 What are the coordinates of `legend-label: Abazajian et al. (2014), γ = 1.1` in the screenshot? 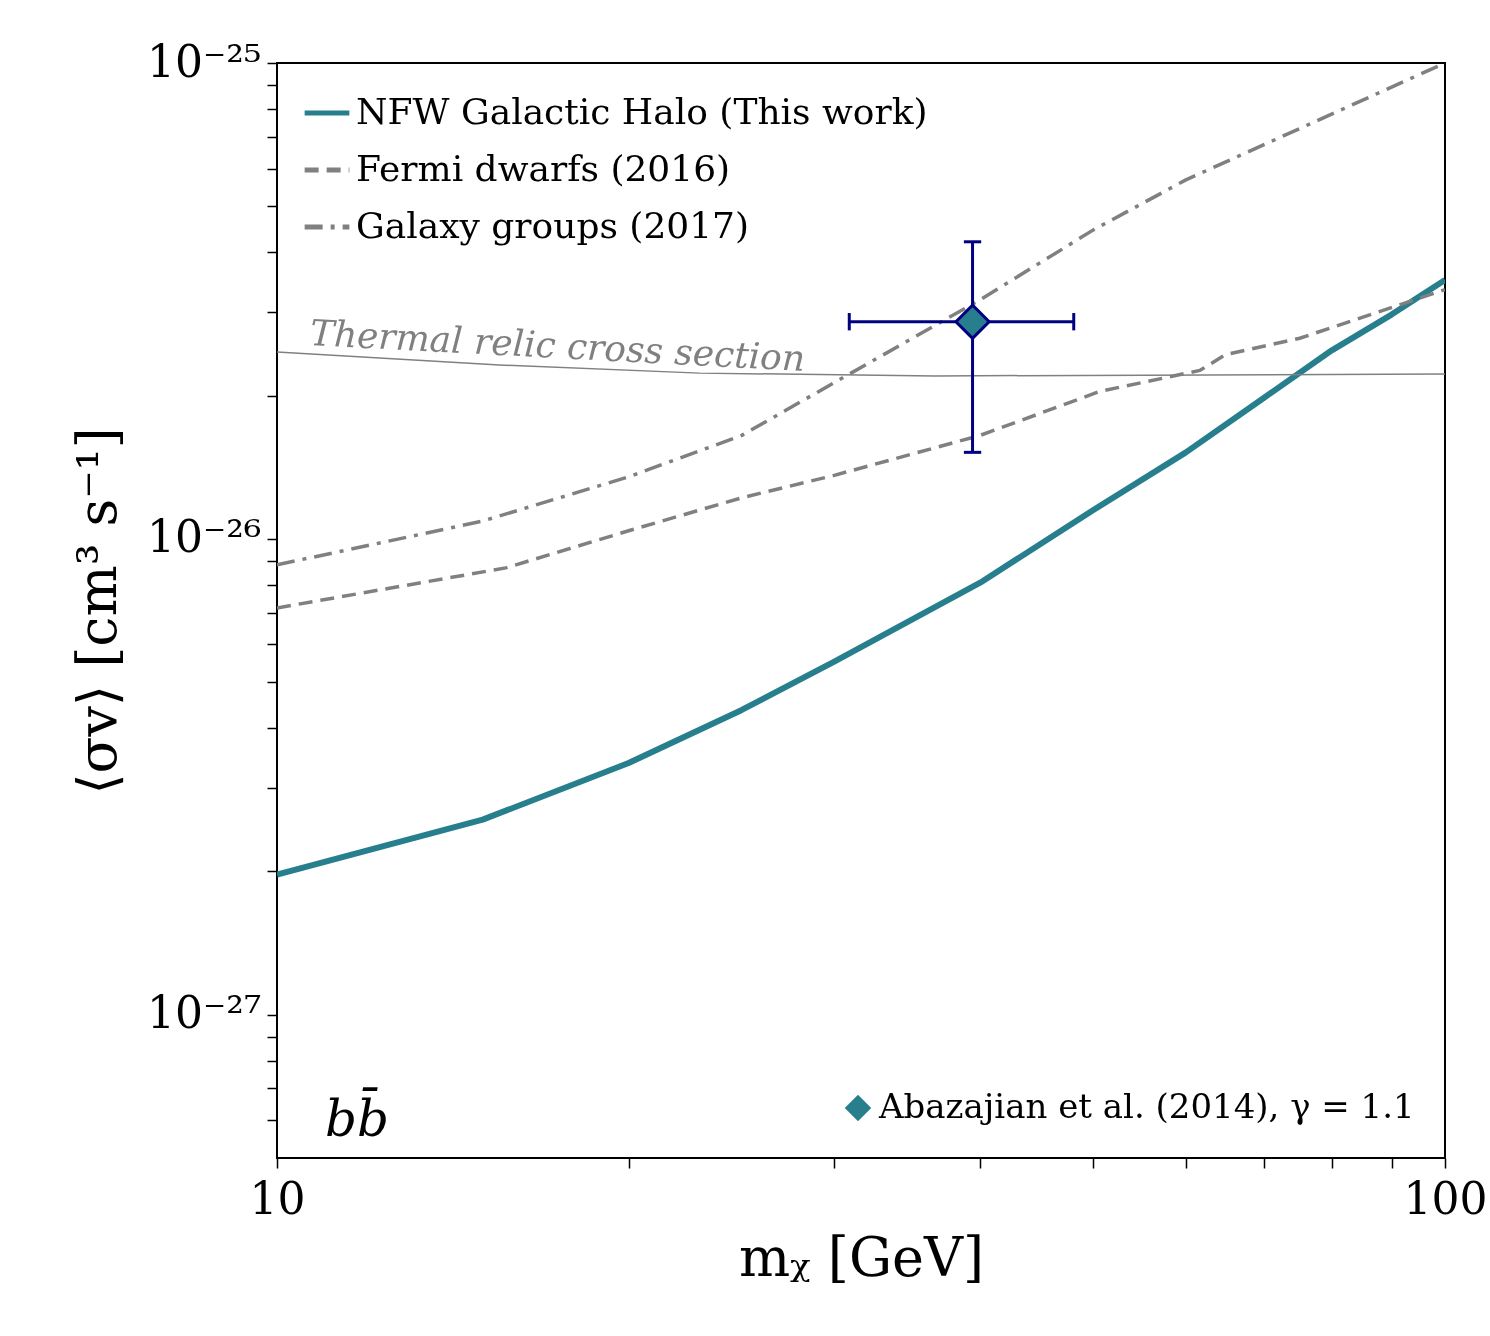 It's located at (1146, 1106).